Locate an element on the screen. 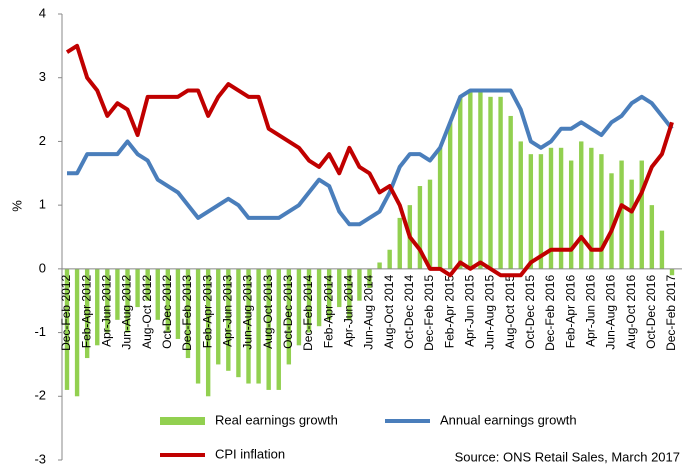  y-axis-label: % is located at coordinates (16, 206).